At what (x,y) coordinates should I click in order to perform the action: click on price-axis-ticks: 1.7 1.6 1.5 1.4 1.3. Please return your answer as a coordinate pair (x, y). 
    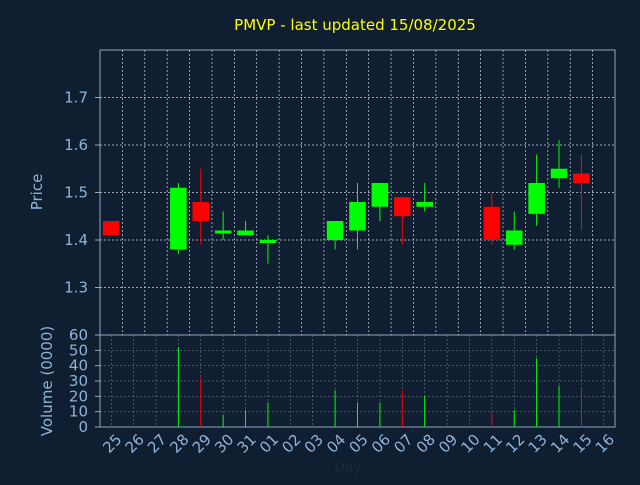
    Looking at the image, I should click on (82, 193).